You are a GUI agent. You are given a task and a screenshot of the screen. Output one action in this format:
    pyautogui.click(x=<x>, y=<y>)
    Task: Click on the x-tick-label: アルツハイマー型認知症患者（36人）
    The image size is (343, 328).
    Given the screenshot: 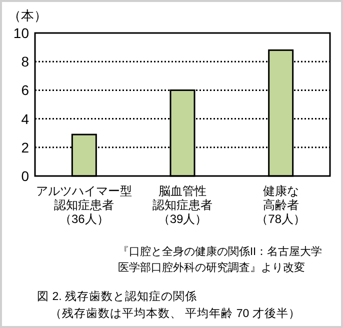 What is the action you would take?
    pyautogui.click(x=84, y=205)
    